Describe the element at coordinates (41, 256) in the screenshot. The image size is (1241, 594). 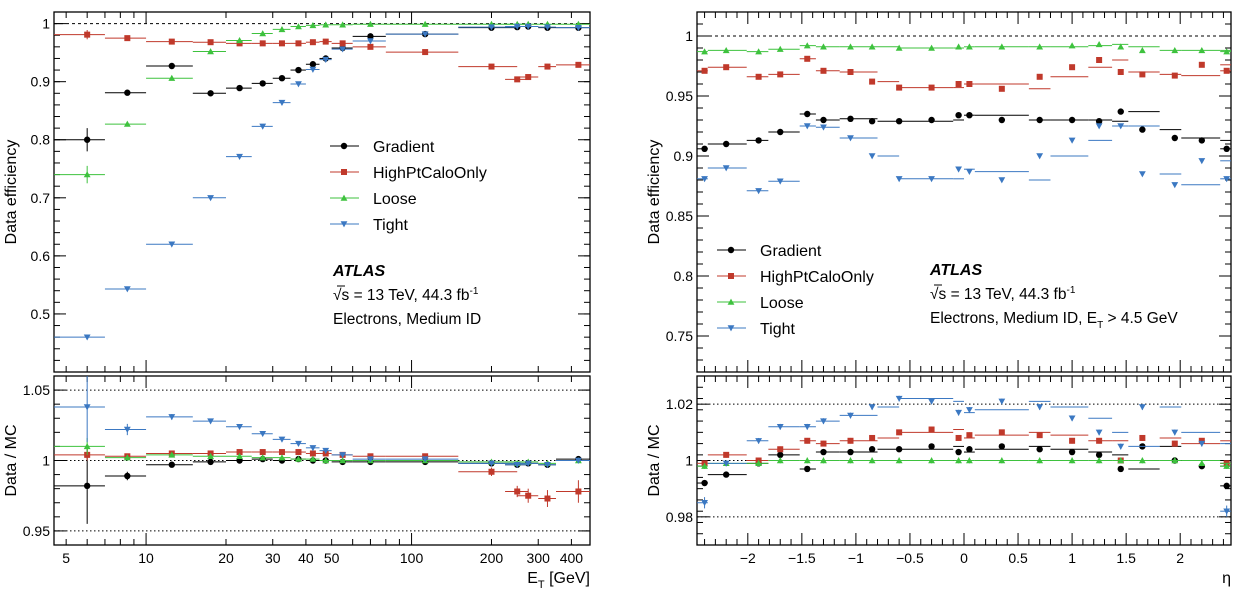
I see `y-tick-label: 0.6` at that location.